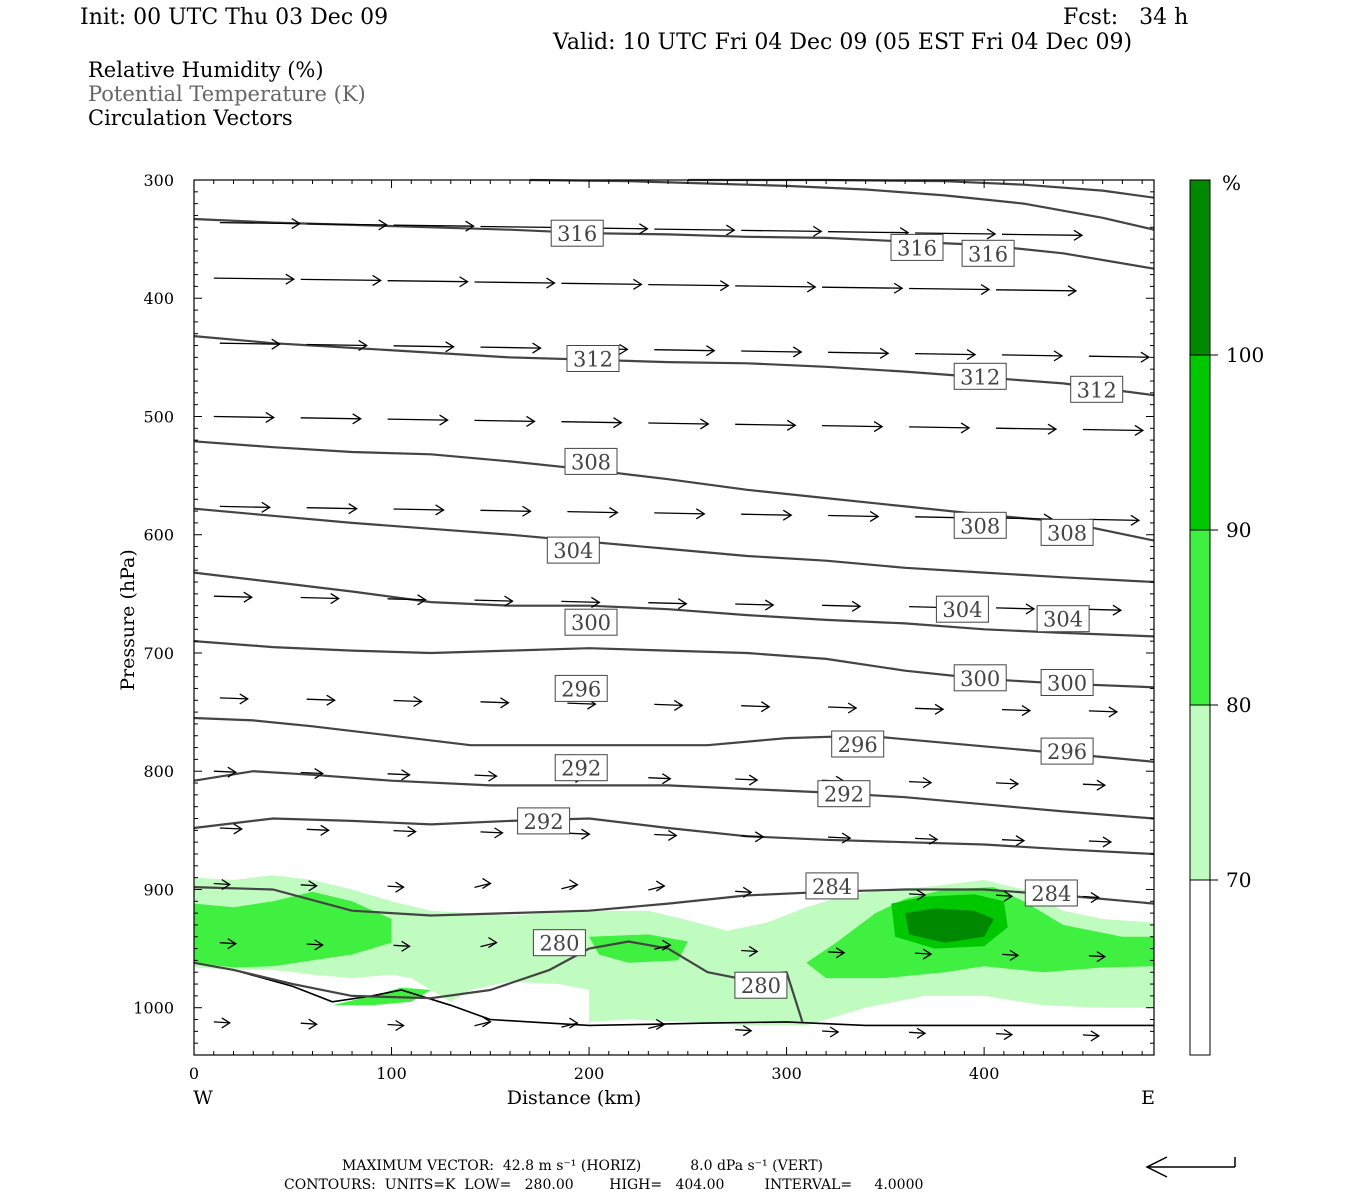 The height and width of the screenshot is (1200, 1350). What do you see at coordinates (128, 620) in the screenshot?
I see `y-axis-title: Pressure (hPa)` at bounding box center [128, 620].